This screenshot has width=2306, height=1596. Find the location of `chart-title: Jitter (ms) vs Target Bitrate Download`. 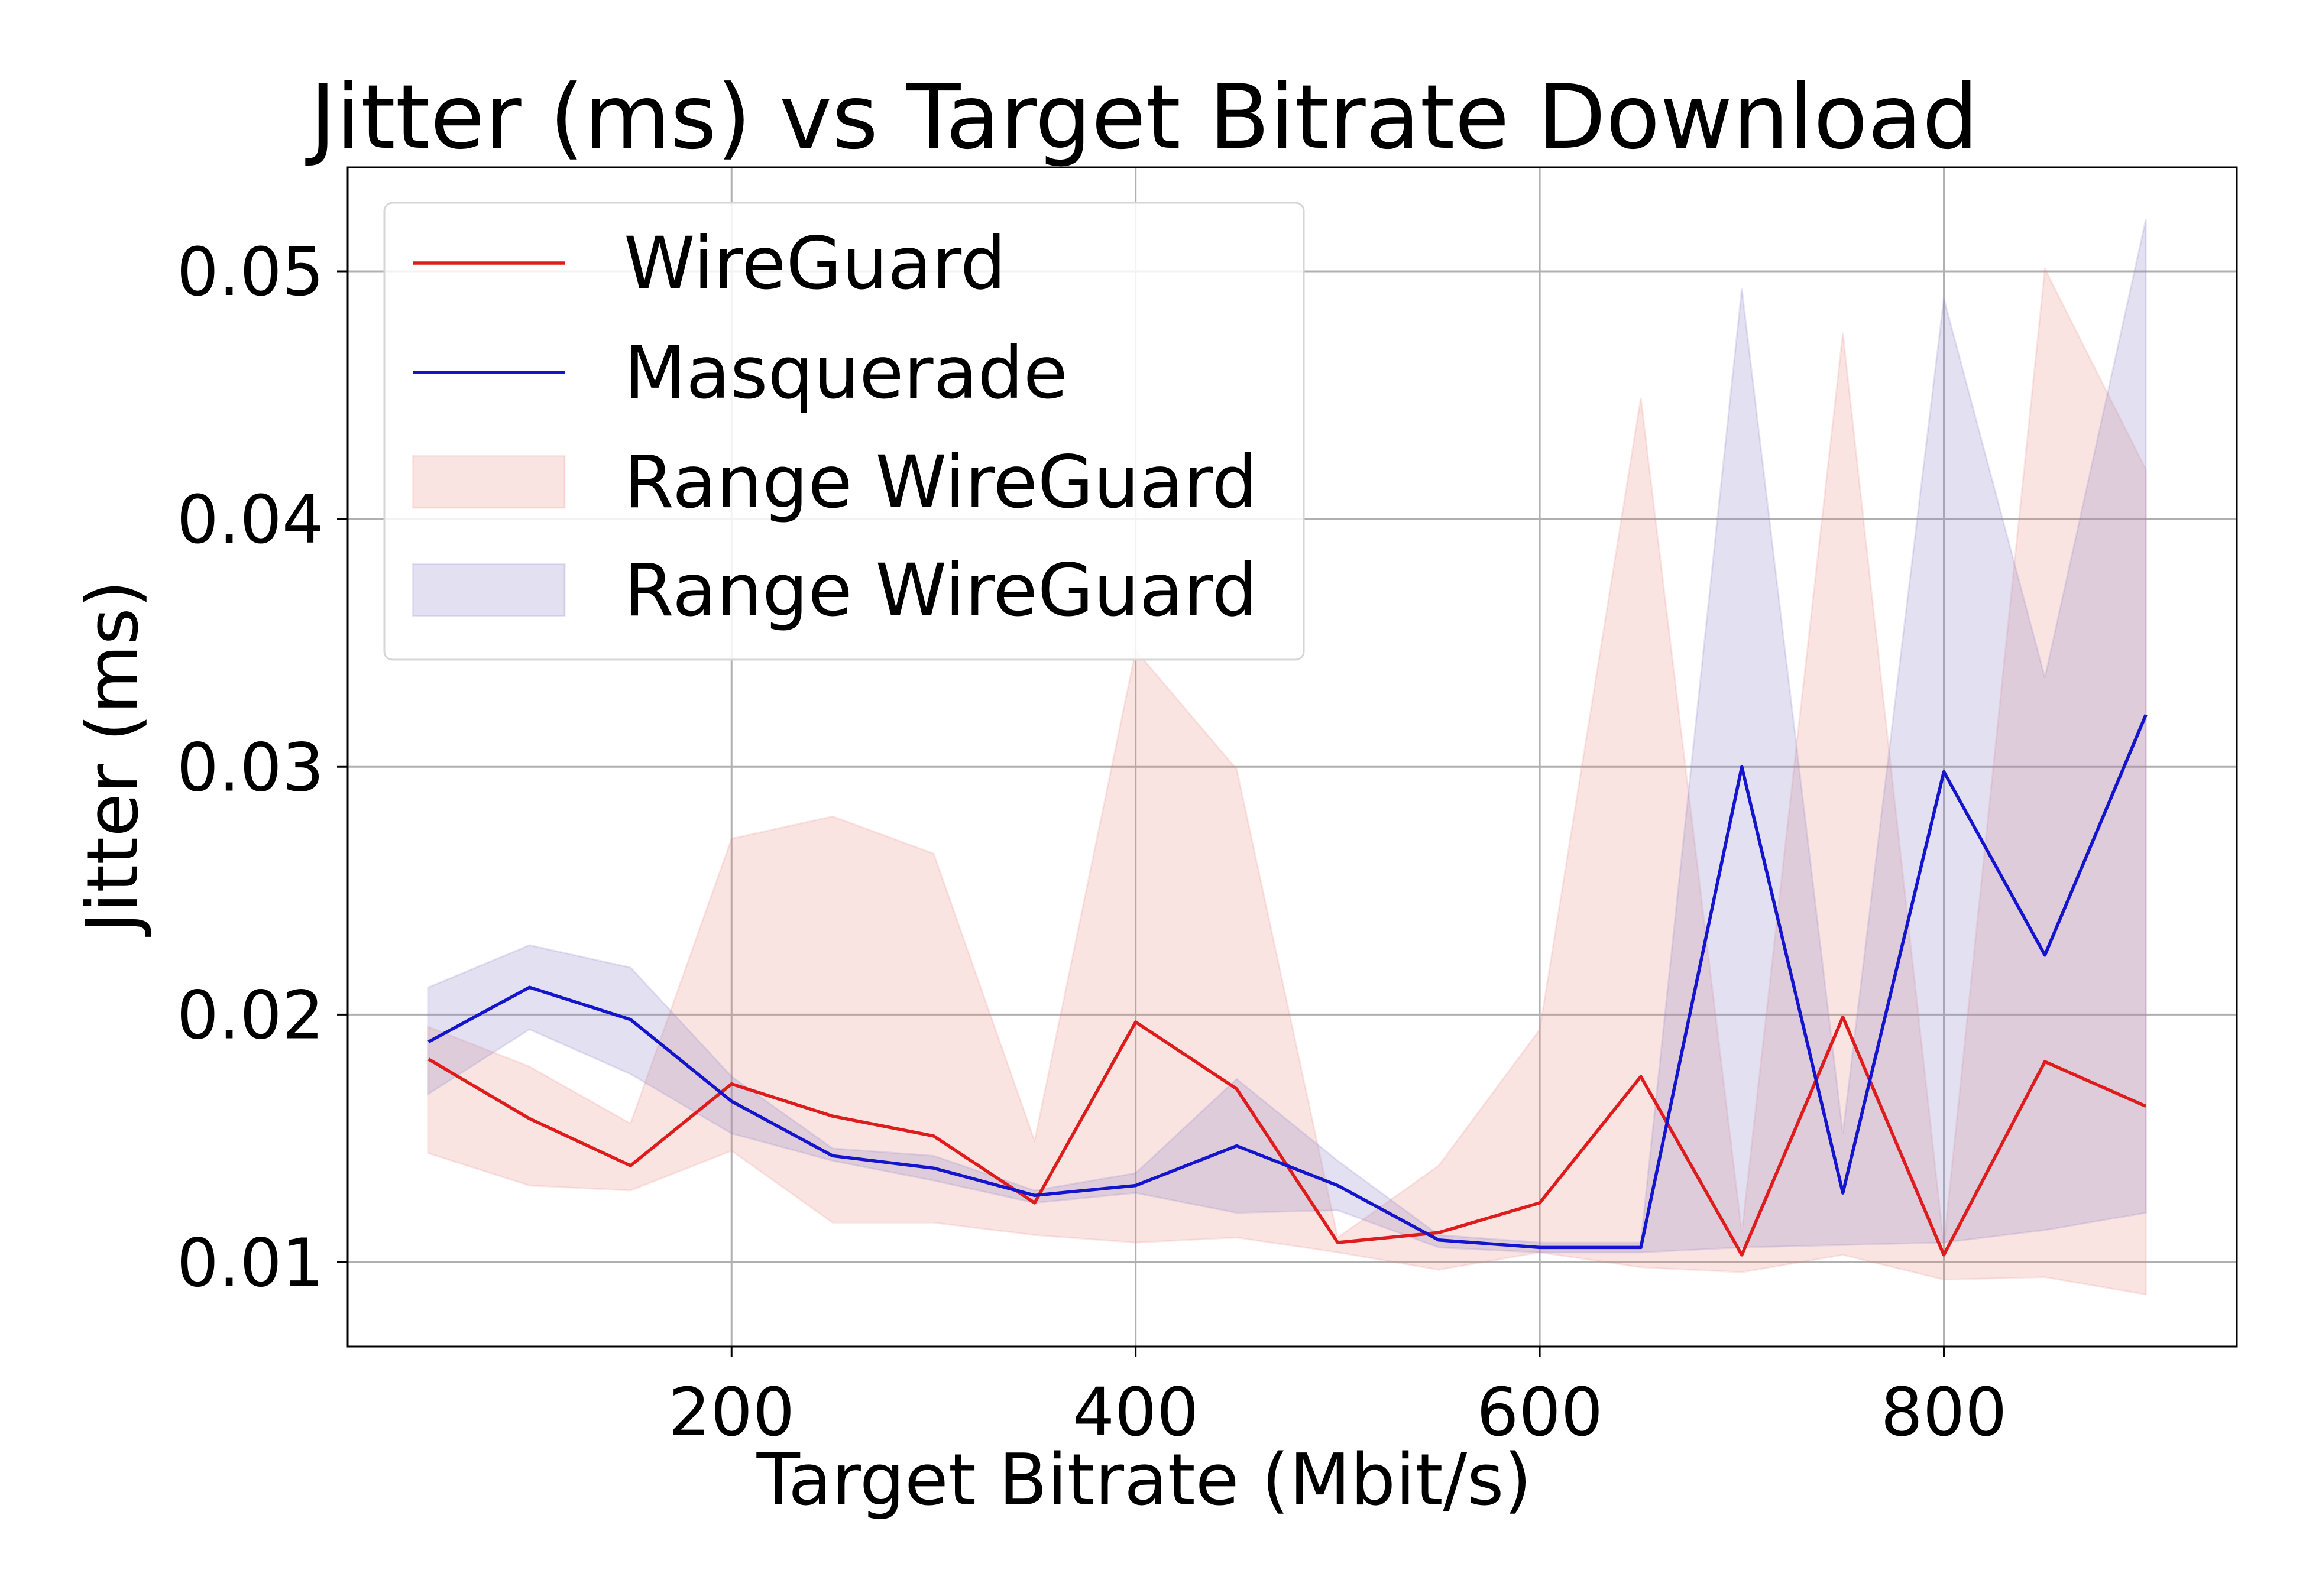

chart-title: Jitter (ms) vs Target Bitrate Download is located at coordinates (1141, 117).